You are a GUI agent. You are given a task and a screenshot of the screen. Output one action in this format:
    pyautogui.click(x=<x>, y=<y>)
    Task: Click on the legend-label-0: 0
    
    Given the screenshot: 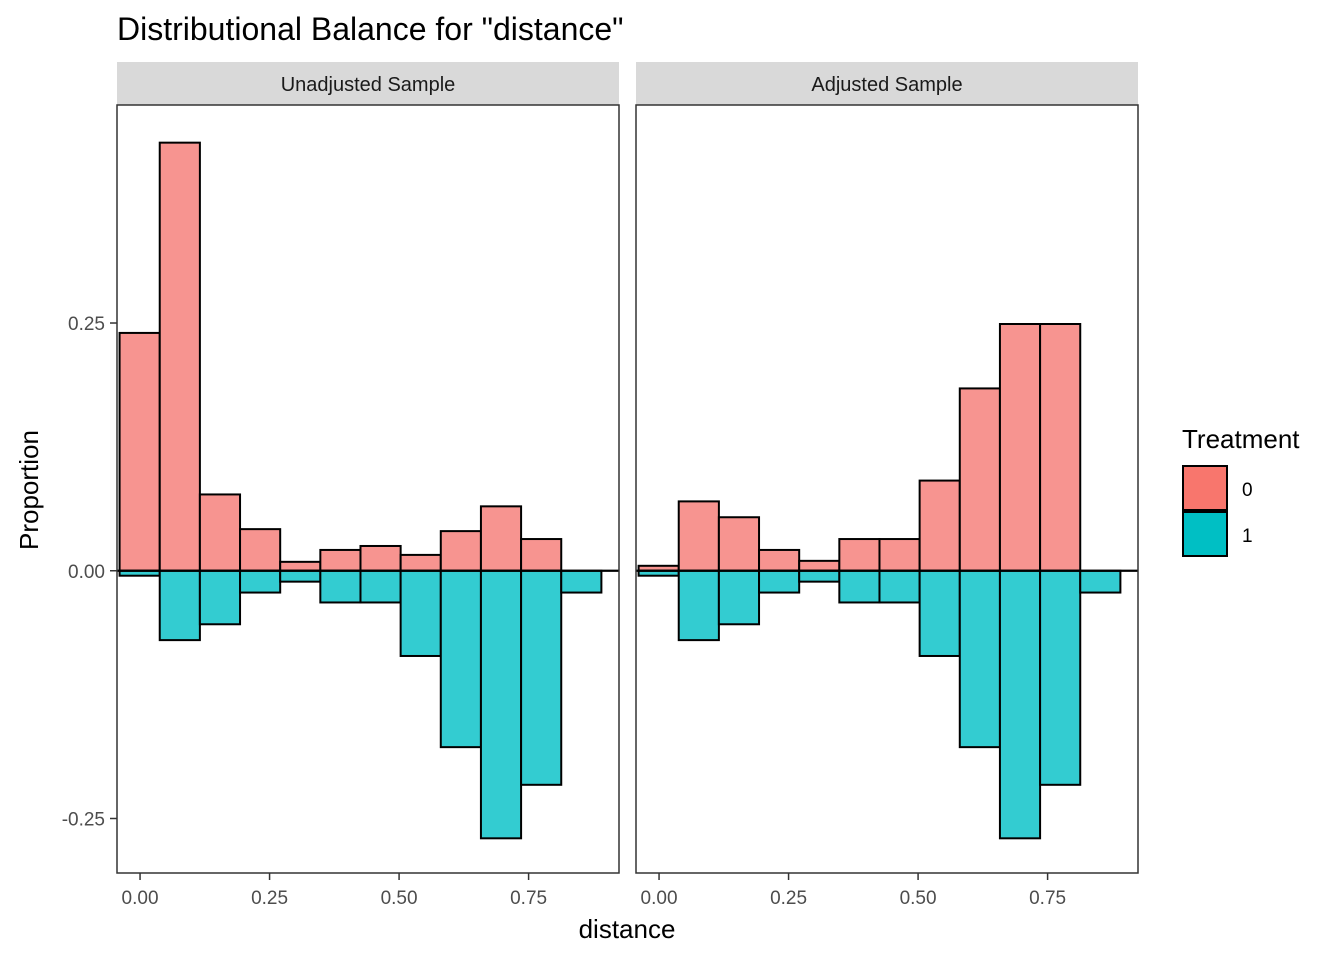 What is the action you would take?
    pyautogui.click(x=1247, y=490)
    